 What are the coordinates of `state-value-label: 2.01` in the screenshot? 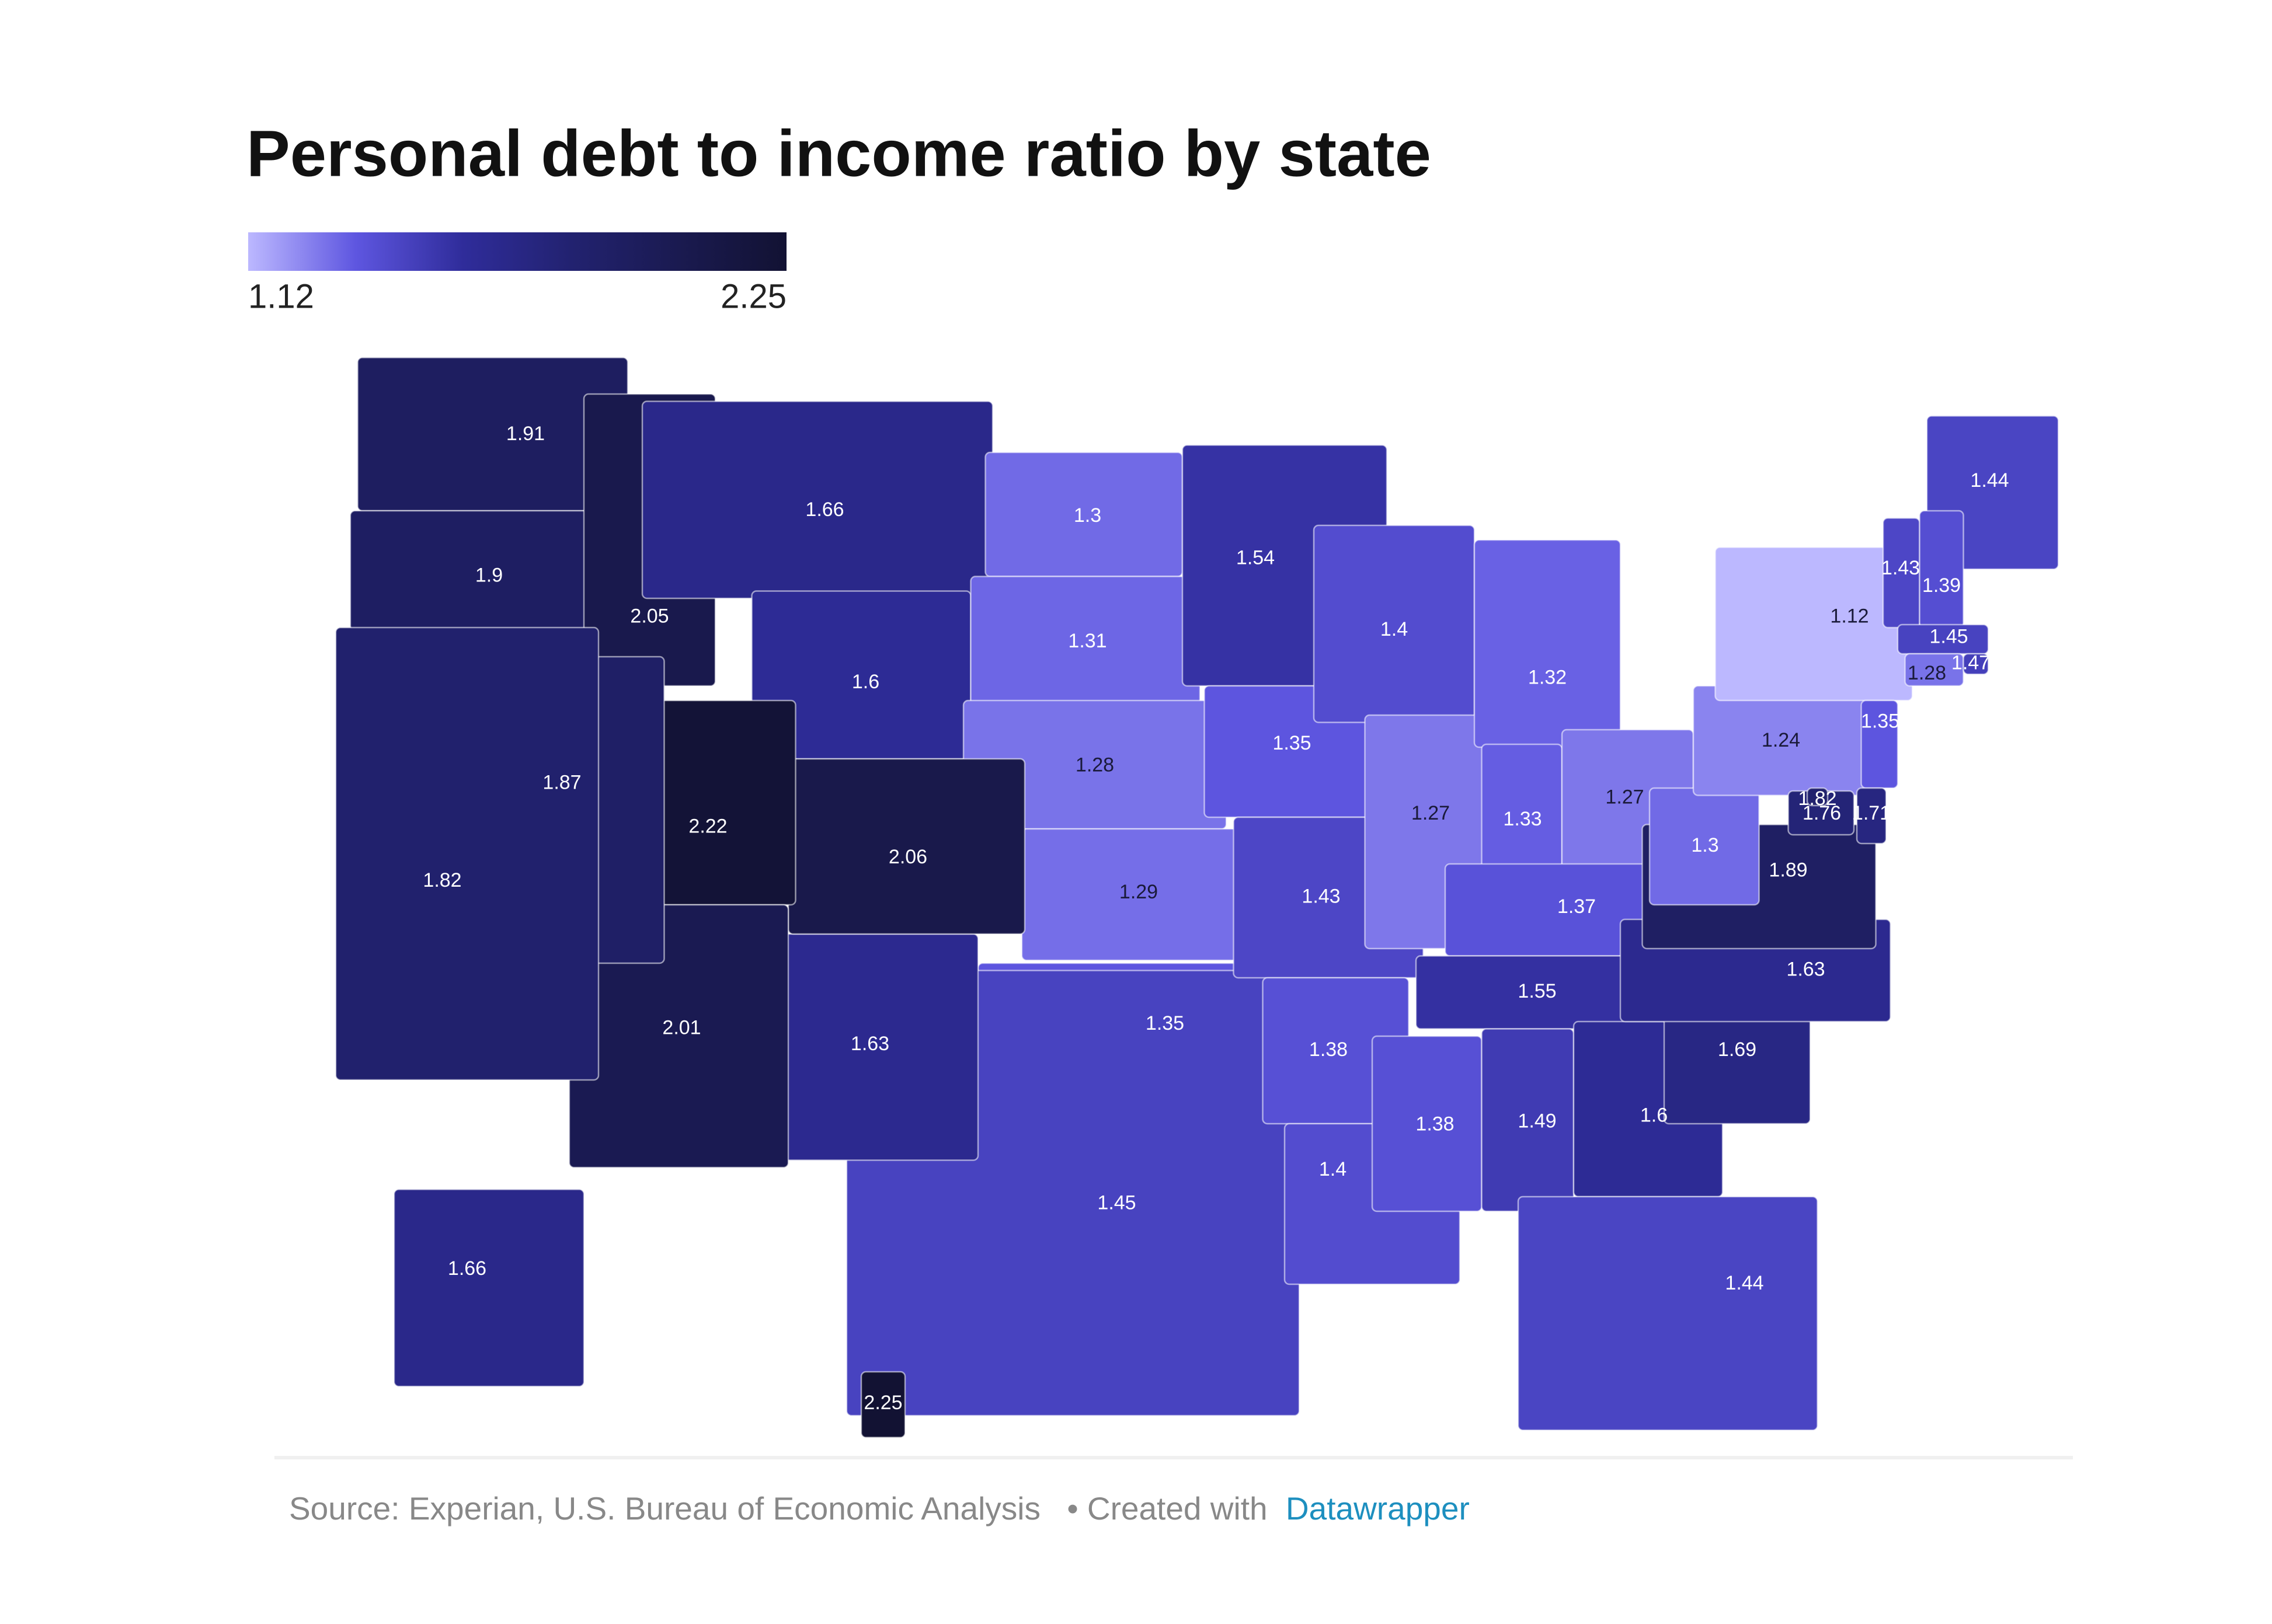 It's located at (681, 1027).